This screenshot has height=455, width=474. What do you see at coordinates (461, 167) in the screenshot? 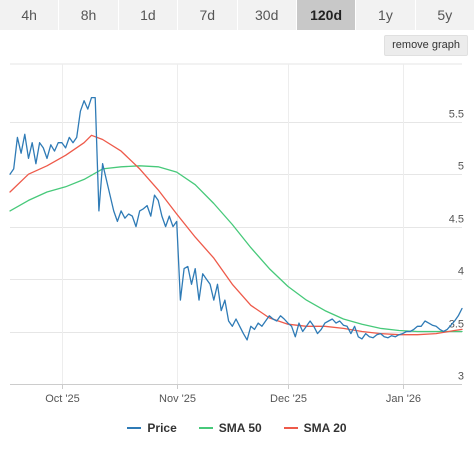
I see `y-tick-label: 5` at bounding box center [461, 167].